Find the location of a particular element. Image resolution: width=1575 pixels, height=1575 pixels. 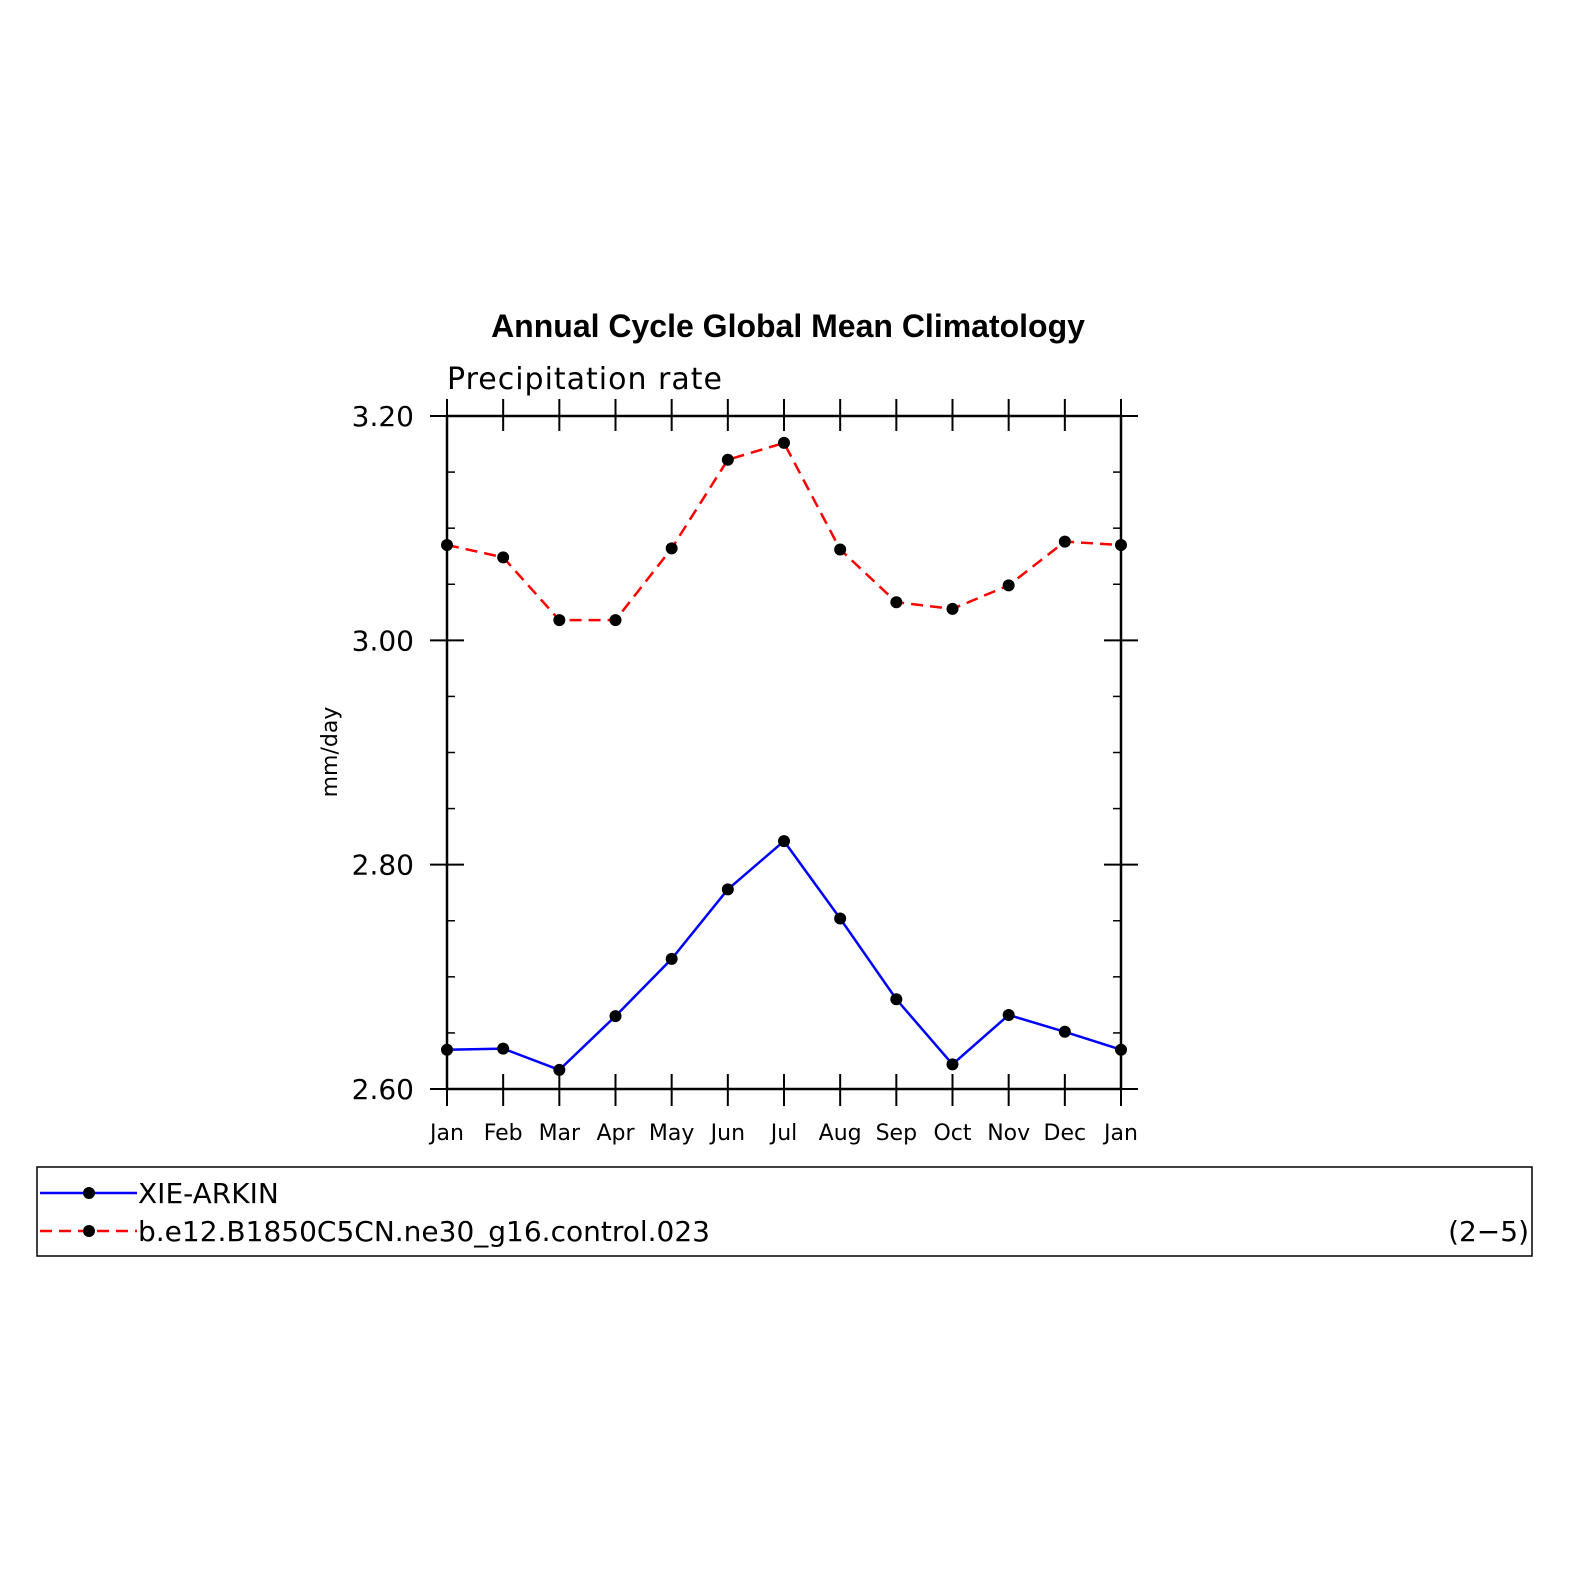

legend-box is located at coordinates (784, 1211).